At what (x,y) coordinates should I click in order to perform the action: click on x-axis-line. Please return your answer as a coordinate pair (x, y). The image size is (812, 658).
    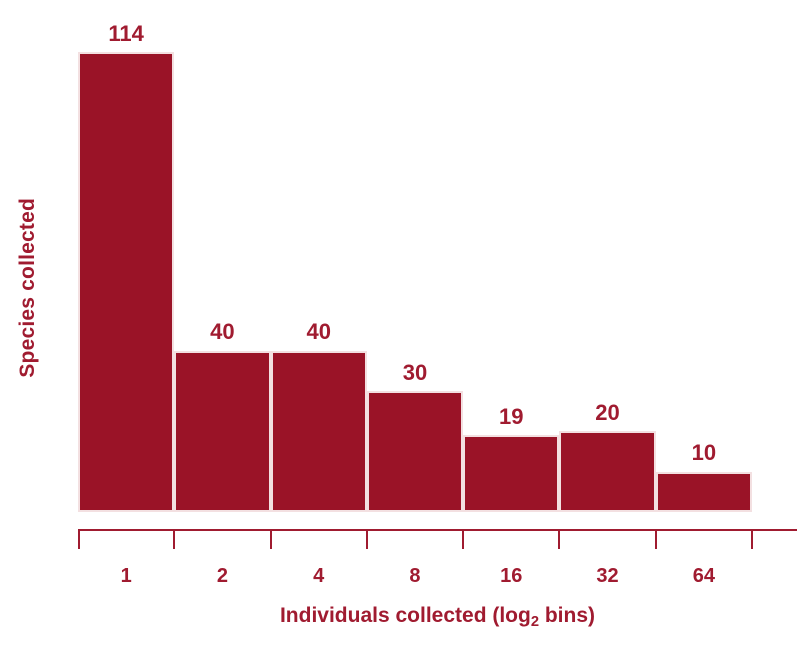
    Looking at the image, I should click on (437, 530).